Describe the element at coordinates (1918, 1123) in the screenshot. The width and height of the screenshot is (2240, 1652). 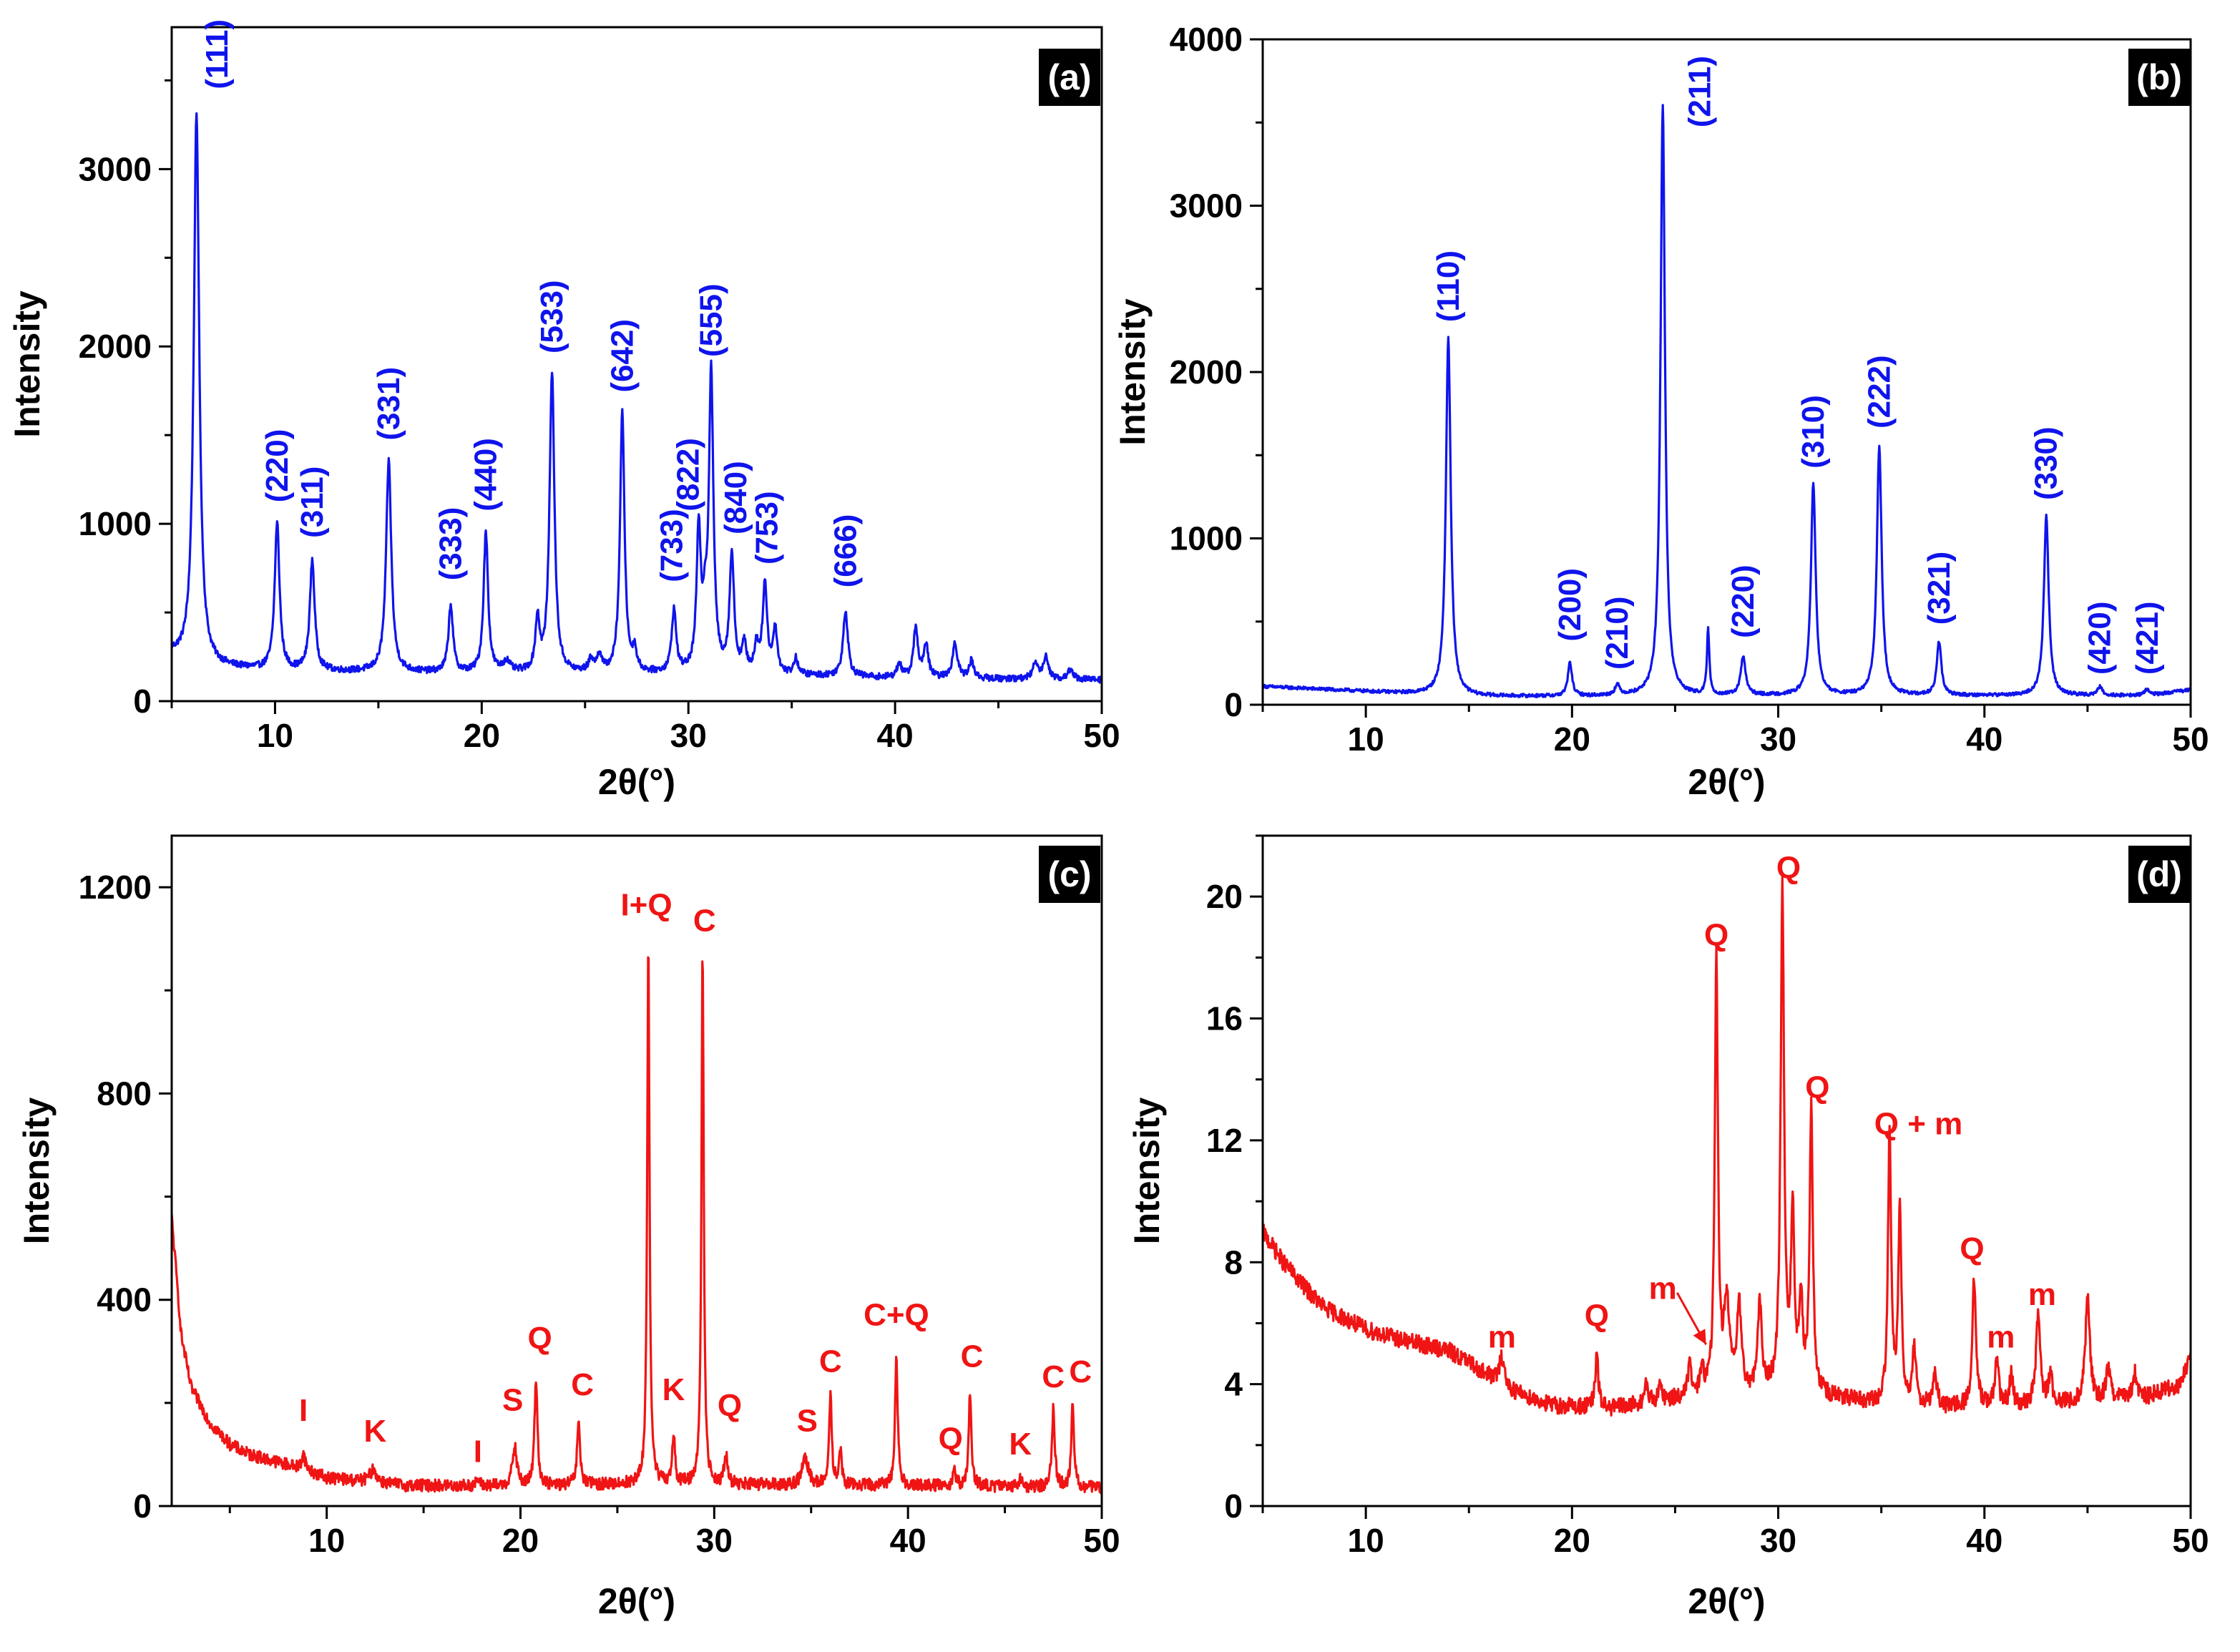
I see `peak-annotation: Q + m` at that location.